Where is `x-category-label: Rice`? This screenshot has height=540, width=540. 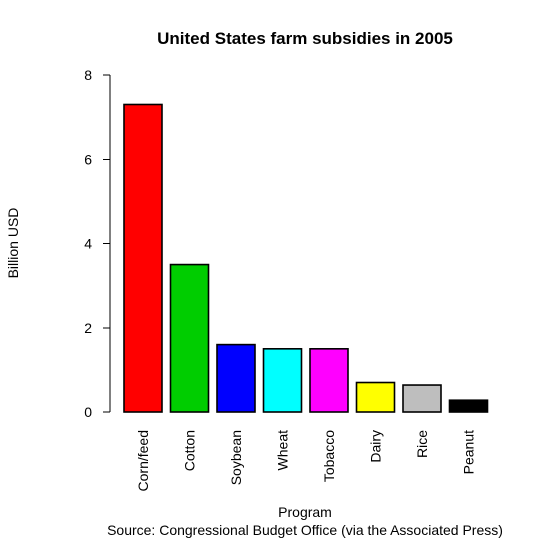
x-category-label: Rice is located at coordinates (422, 444).